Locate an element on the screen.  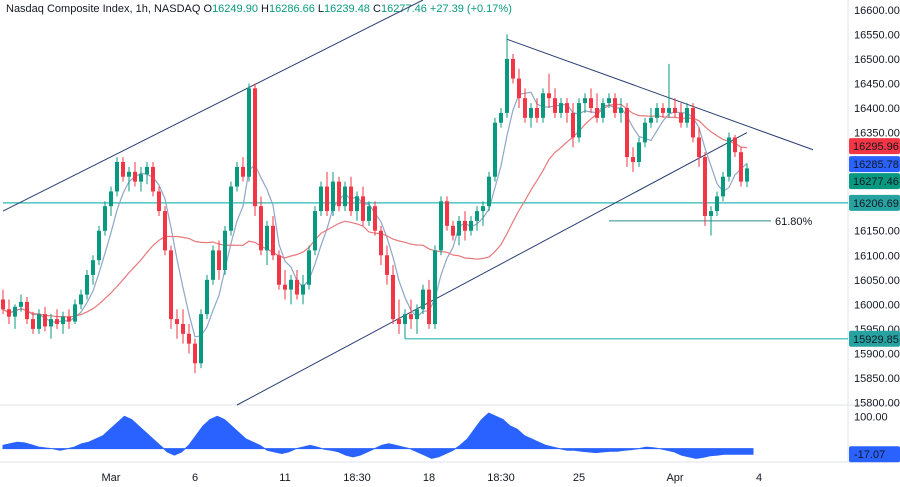
price-tag-label: 16206.69 is located at coordinates (876, 204).